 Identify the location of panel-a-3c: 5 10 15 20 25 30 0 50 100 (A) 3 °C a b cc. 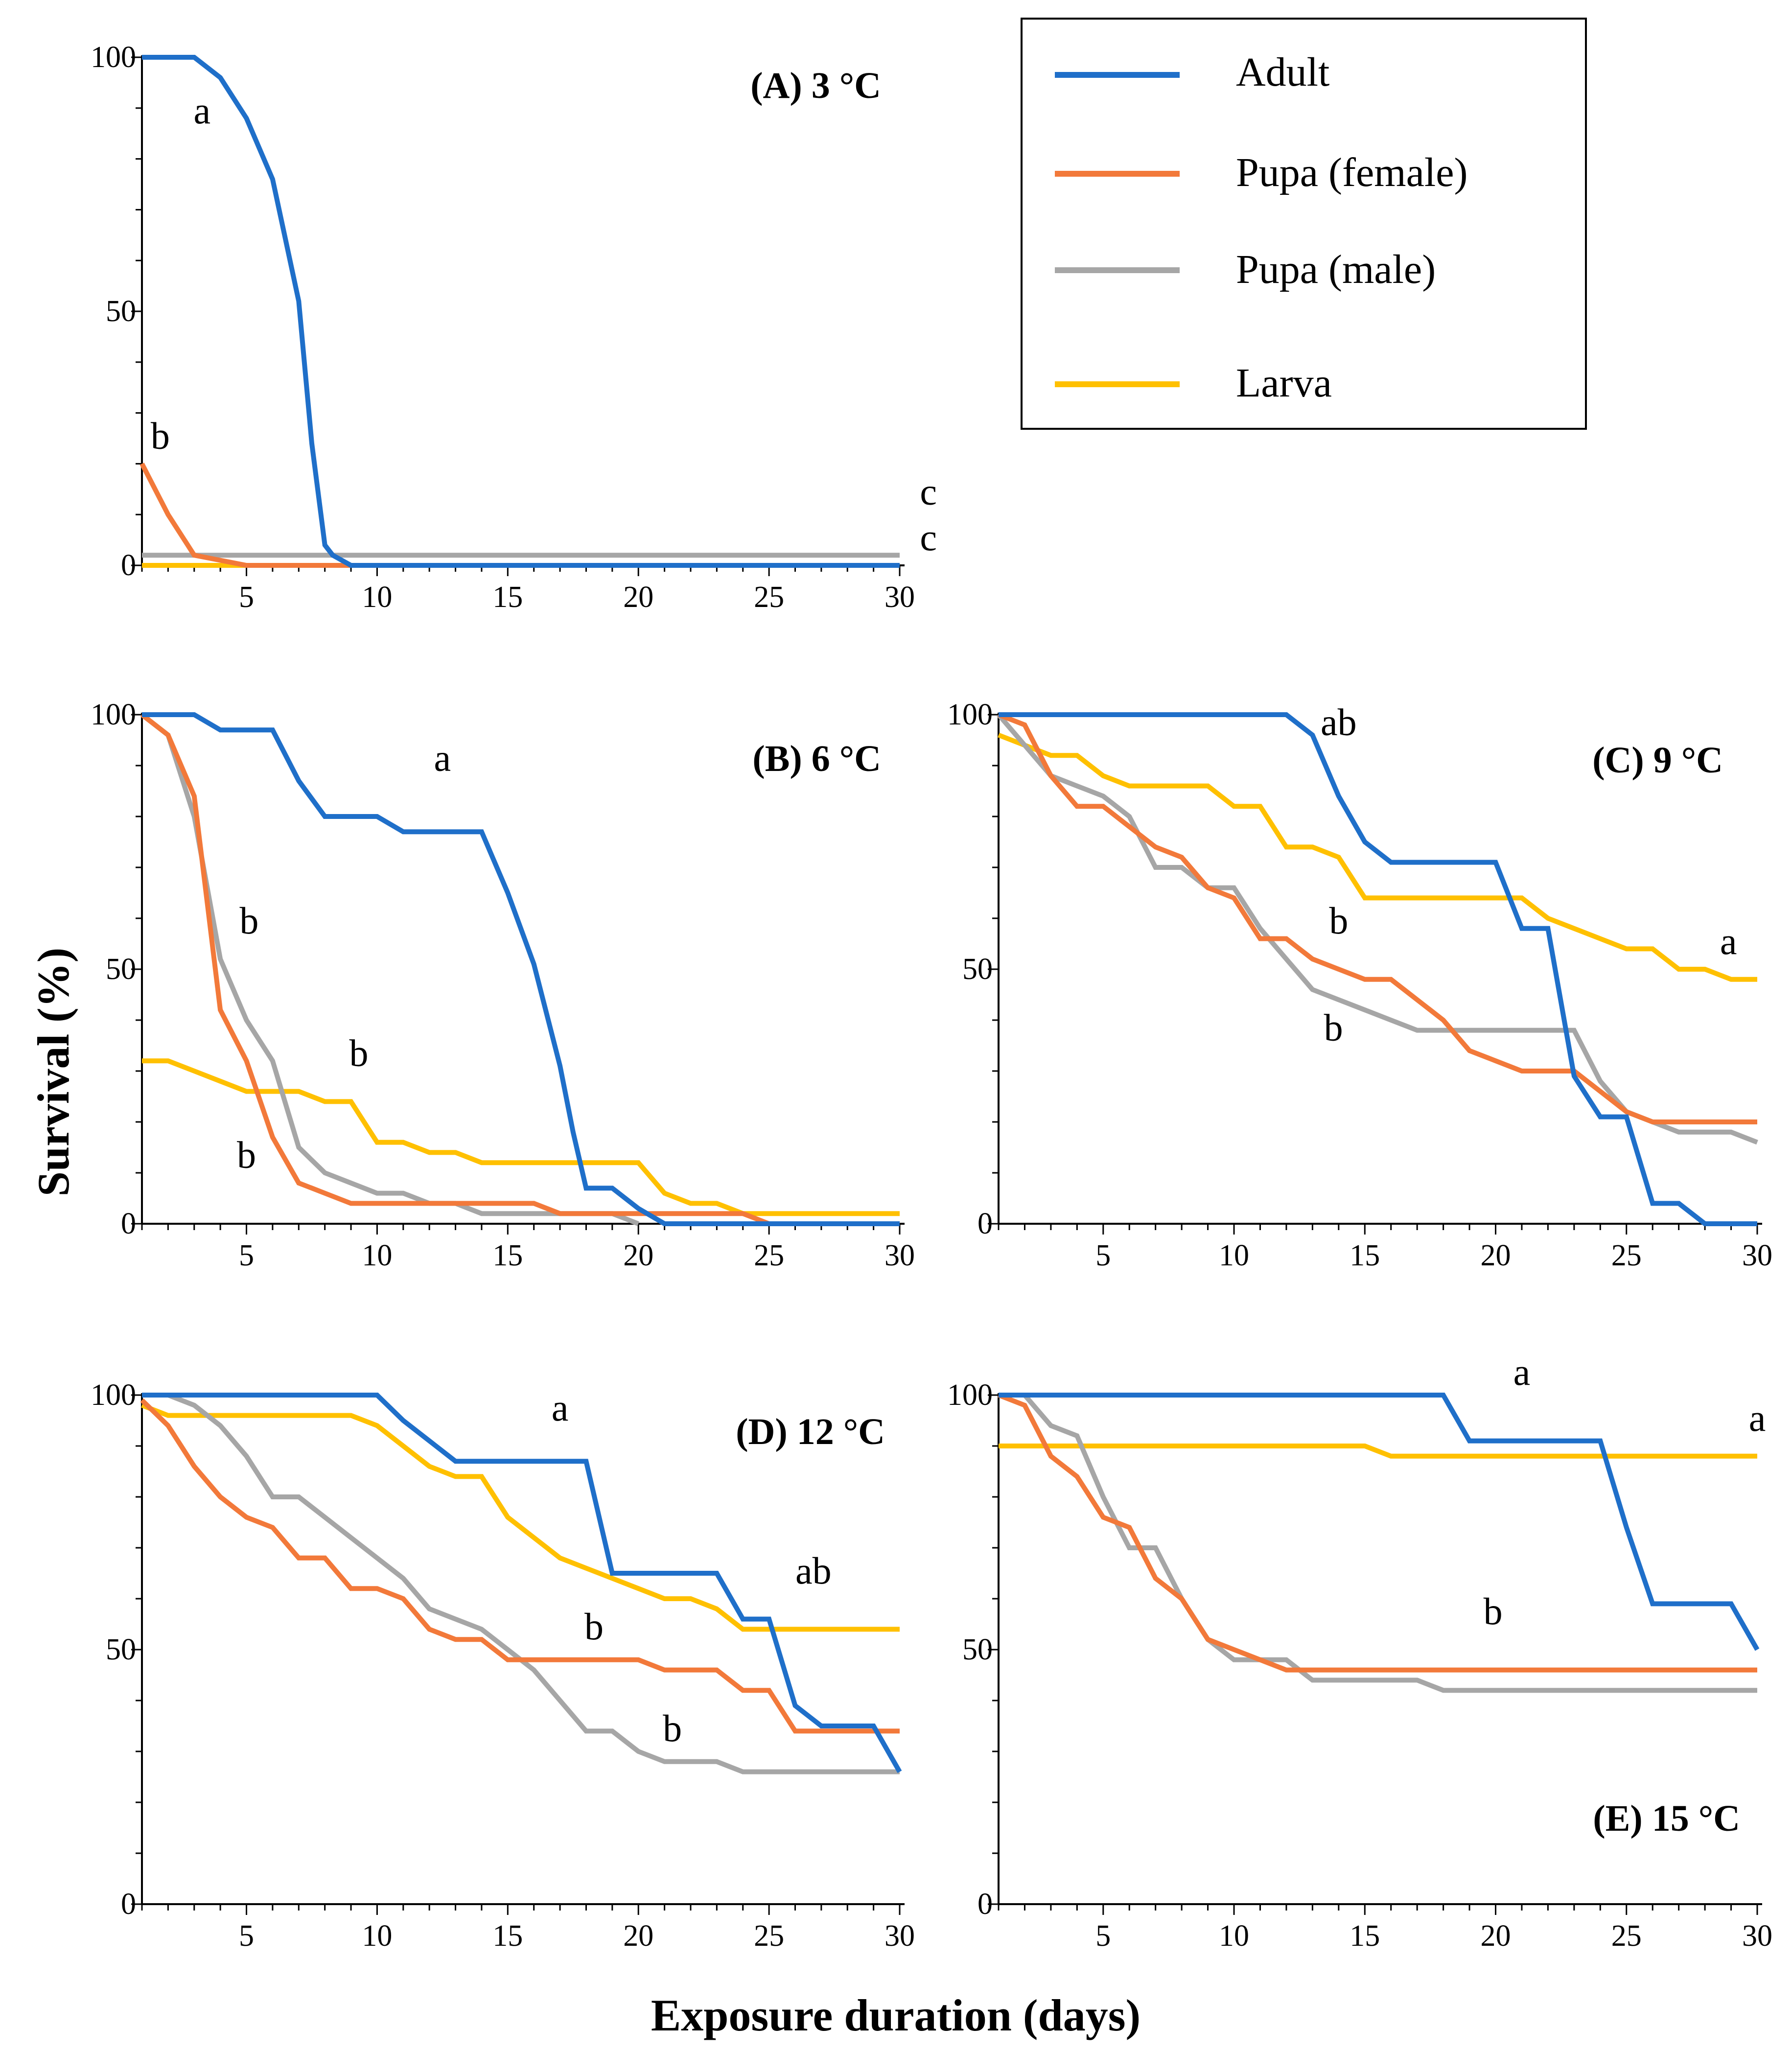
(514, 327).